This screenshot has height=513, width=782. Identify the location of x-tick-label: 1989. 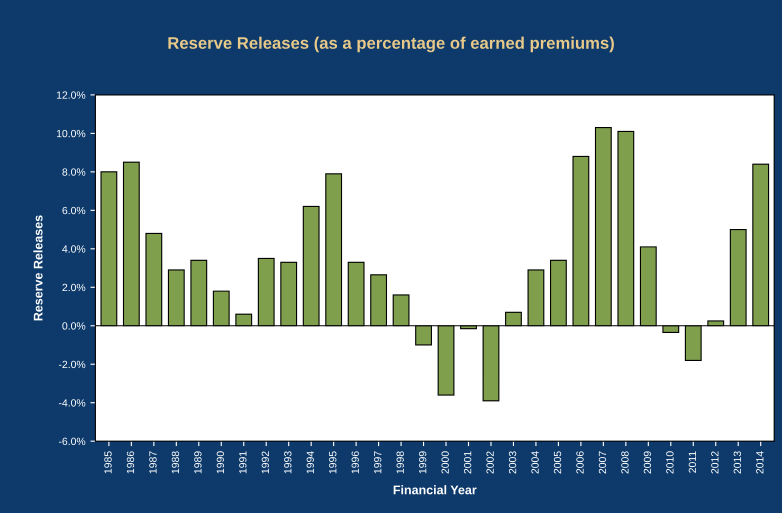
(198, 462).